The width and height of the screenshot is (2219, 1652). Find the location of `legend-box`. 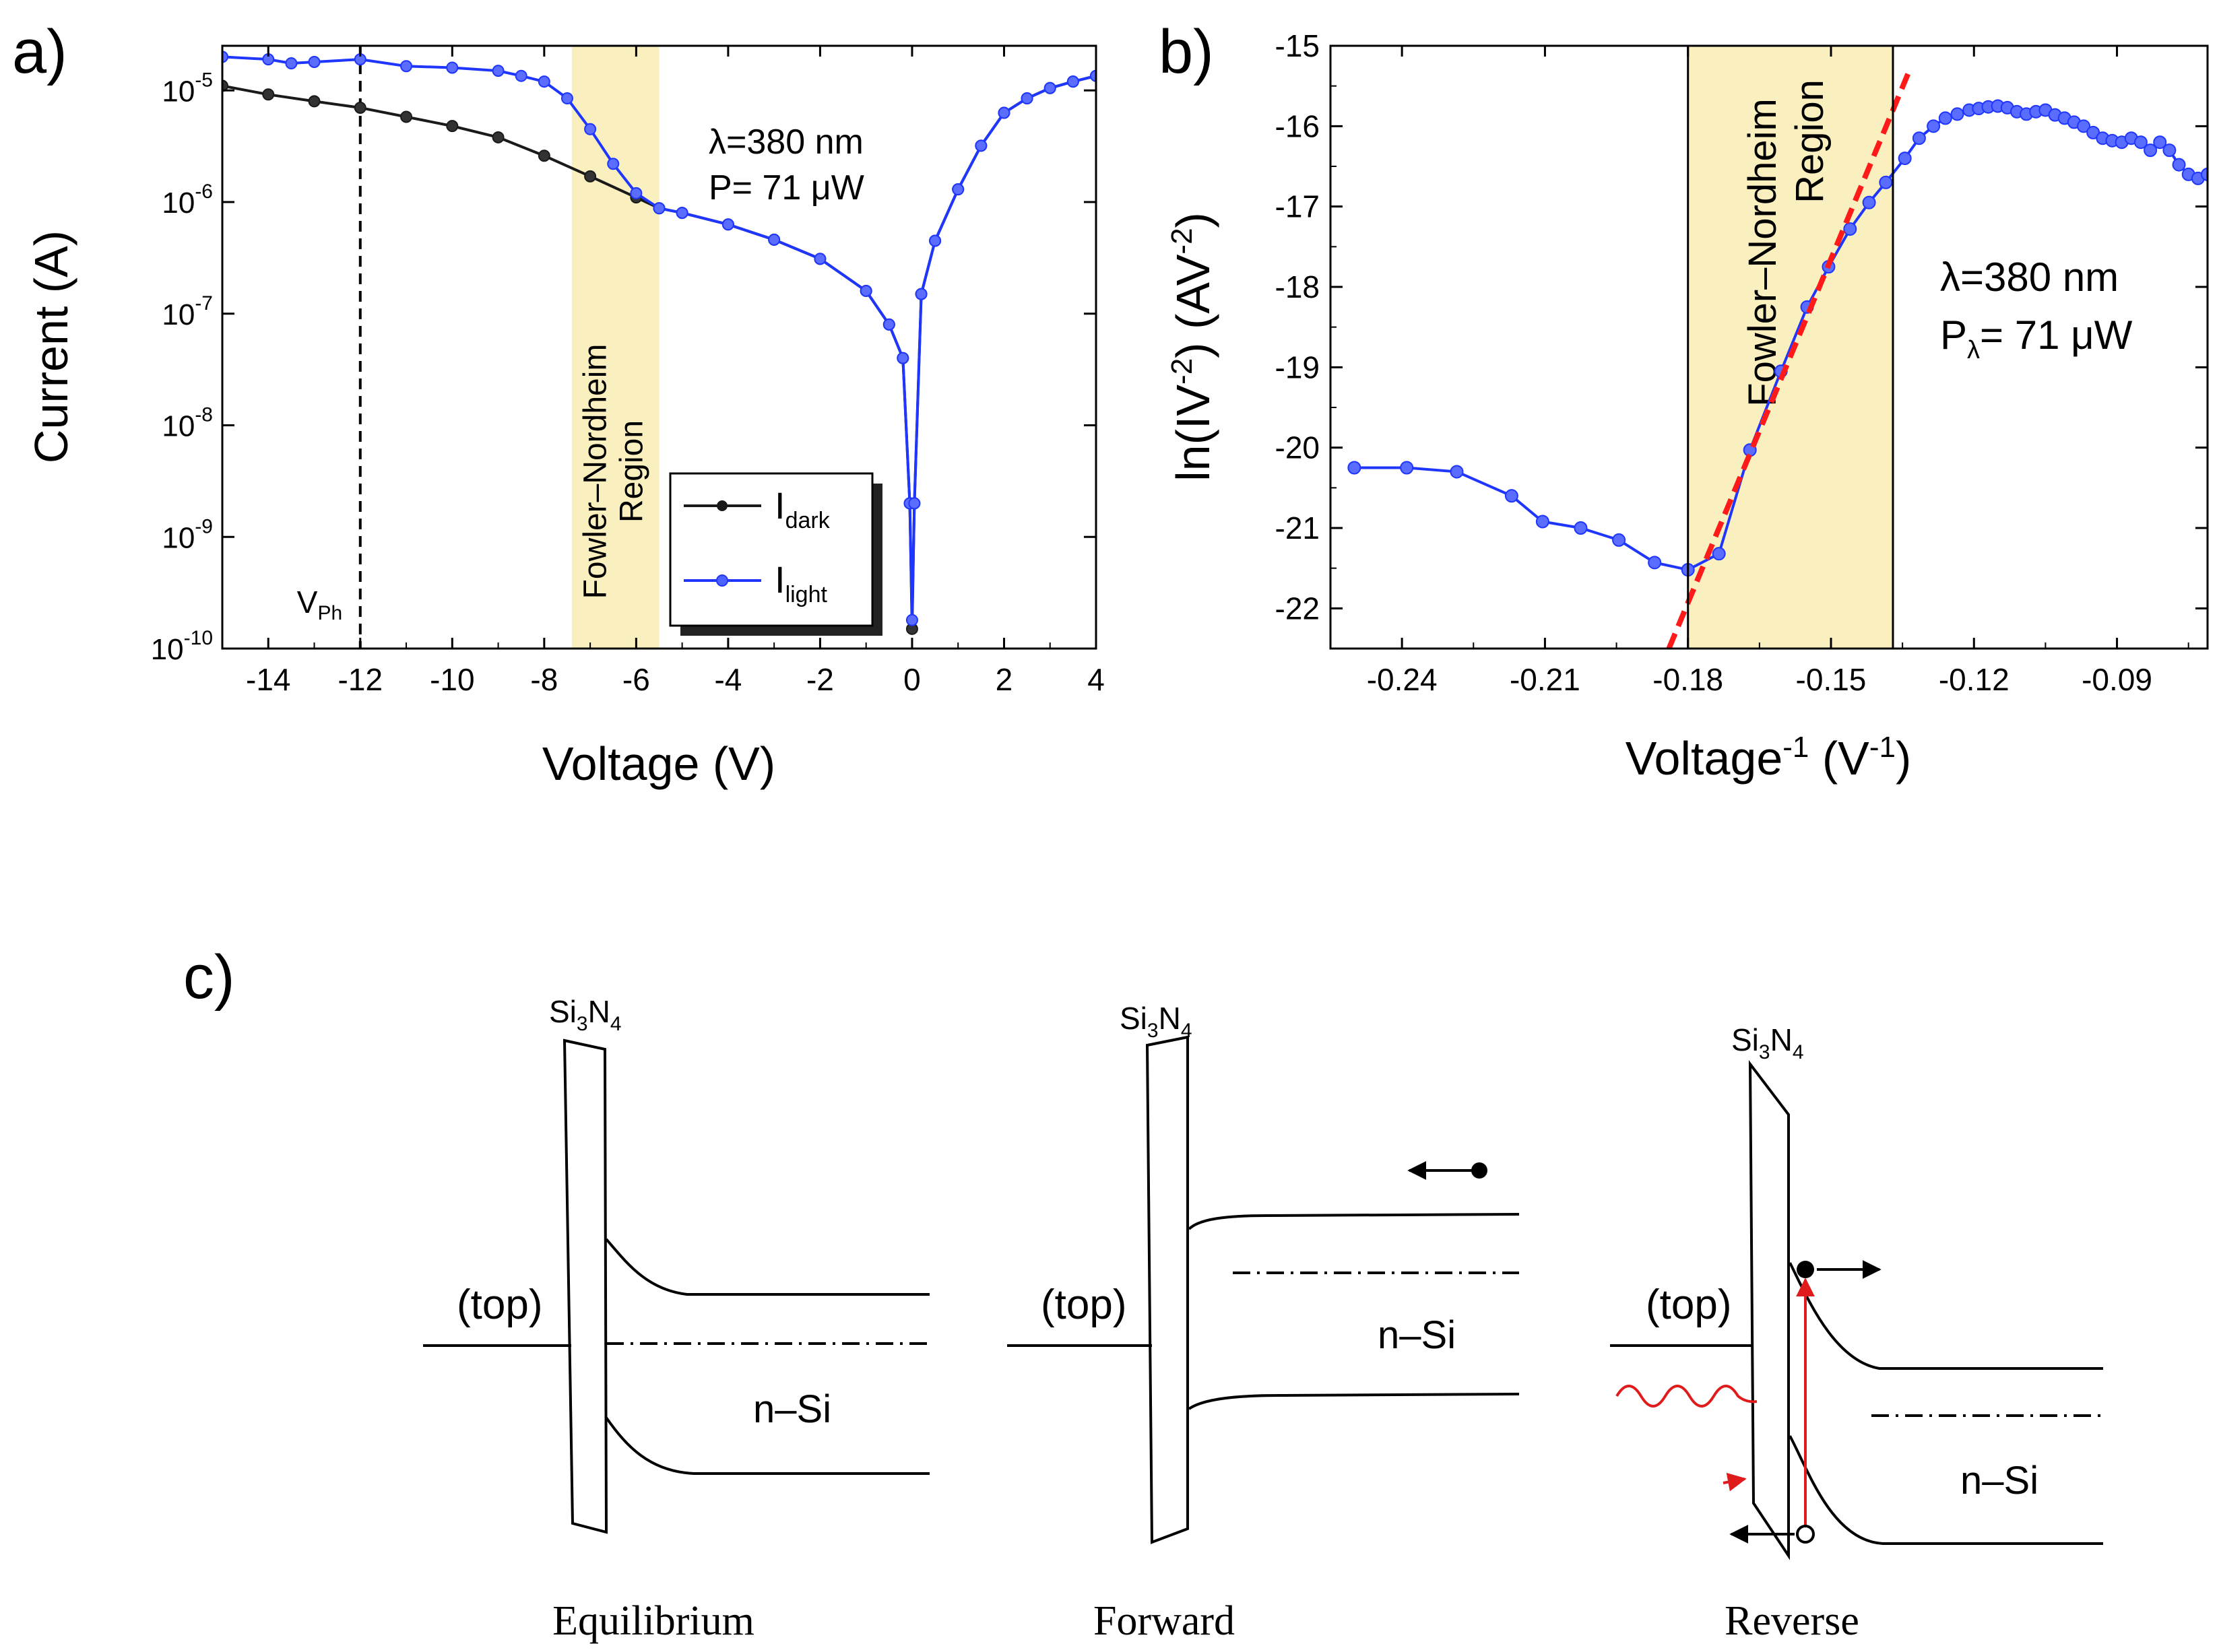

legend-box is located at coordinates (771, 549).